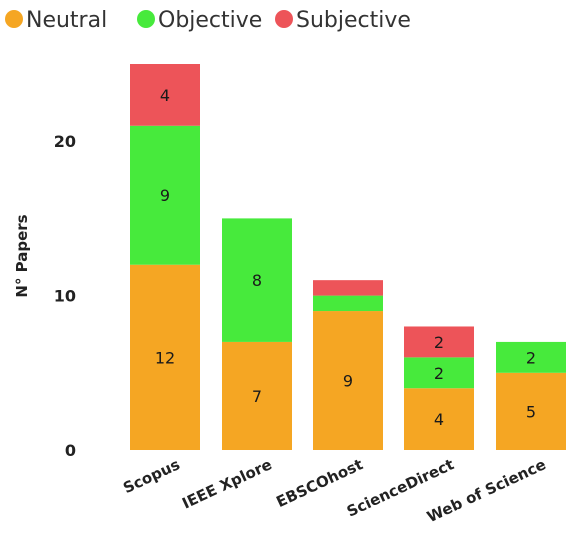  I want to click on bar-neutral-ebscohost, so click(348, 380).